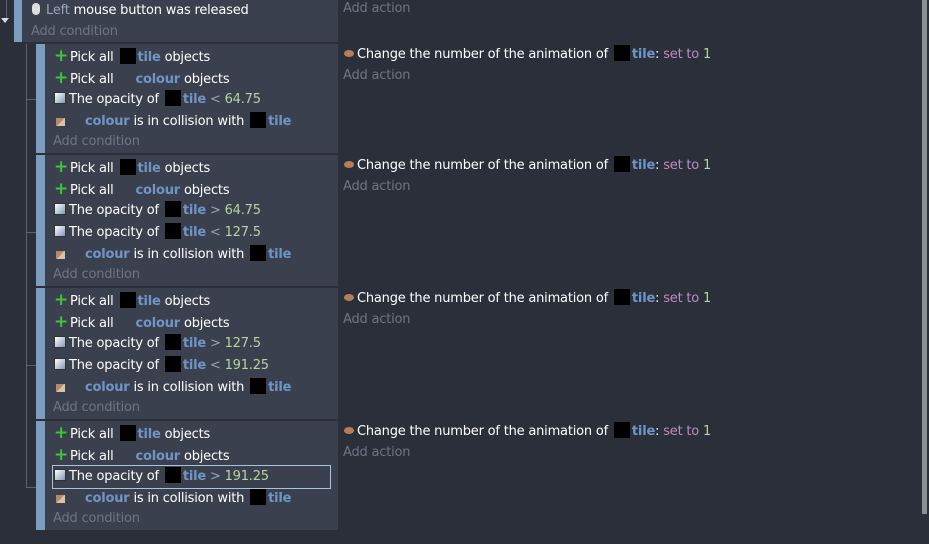 Image resolution: width=929 pixels, height=544 pixels. I want to click on condition-opacity: The opacity of tile < 64.75, so click(157, 100).